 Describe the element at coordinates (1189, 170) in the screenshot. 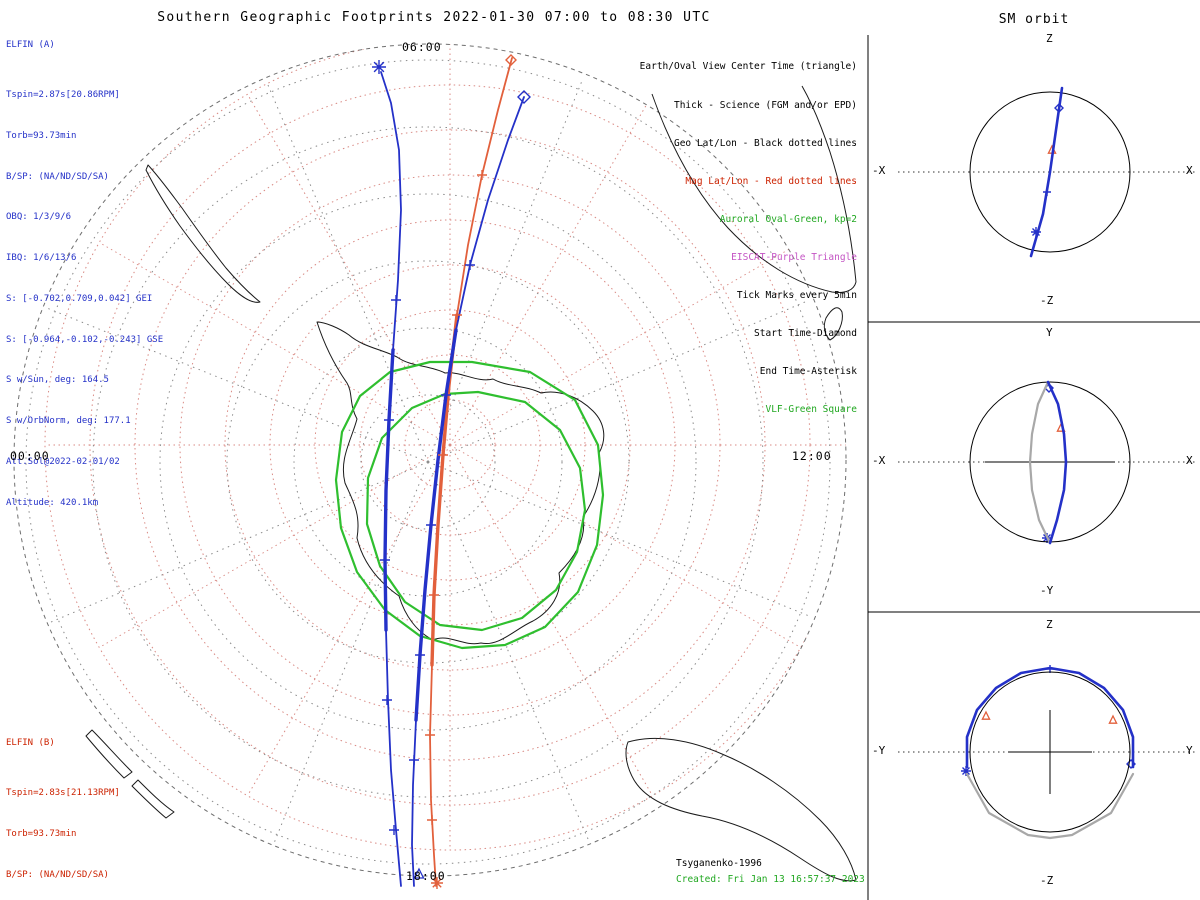

I see `axis-label-p1-right: X` at that location.